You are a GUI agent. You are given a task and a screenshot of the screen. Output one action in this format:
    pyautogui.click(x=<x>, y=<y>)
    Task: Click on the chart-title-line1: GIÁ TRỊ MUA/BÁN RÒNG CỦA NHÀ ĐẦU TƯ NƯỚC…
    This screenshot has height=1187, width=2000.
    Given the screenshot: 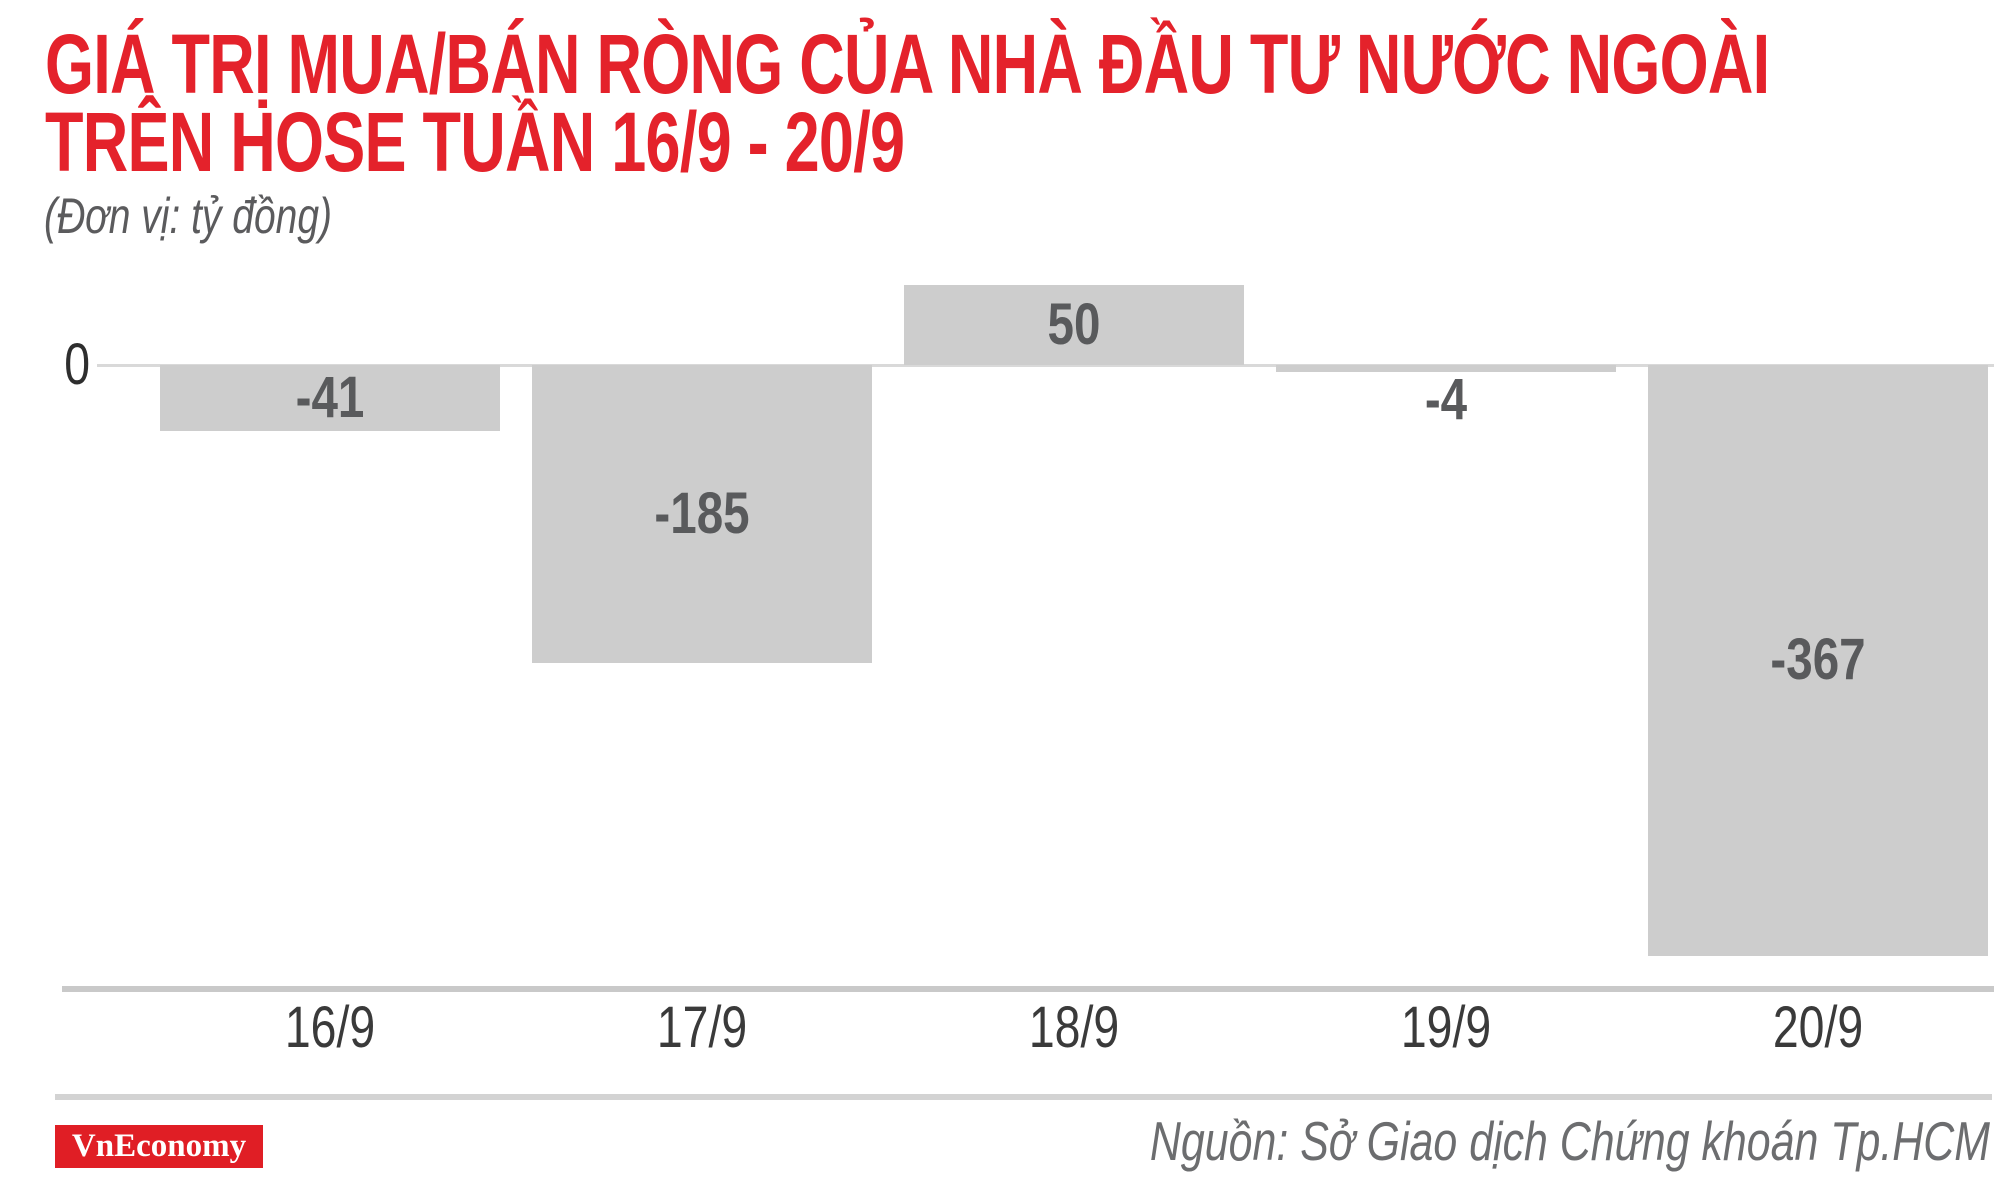 What is the action you would take?
    pyautogui.click(x=907, y=64)
    